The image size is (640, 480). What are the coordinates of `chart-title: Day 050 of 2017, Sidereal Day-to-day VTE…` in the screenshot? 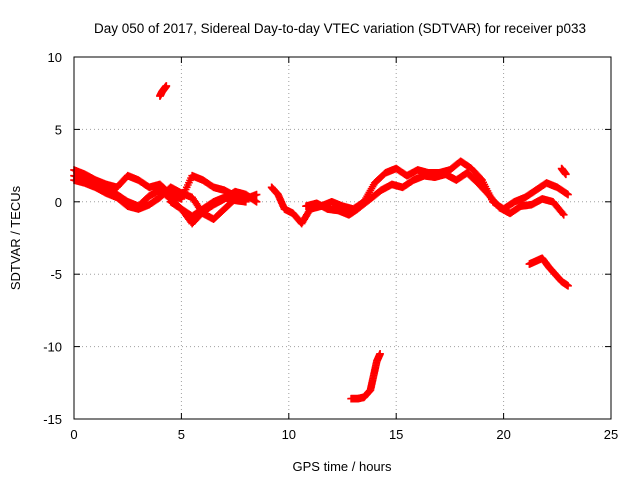 It's located at (340, 28).